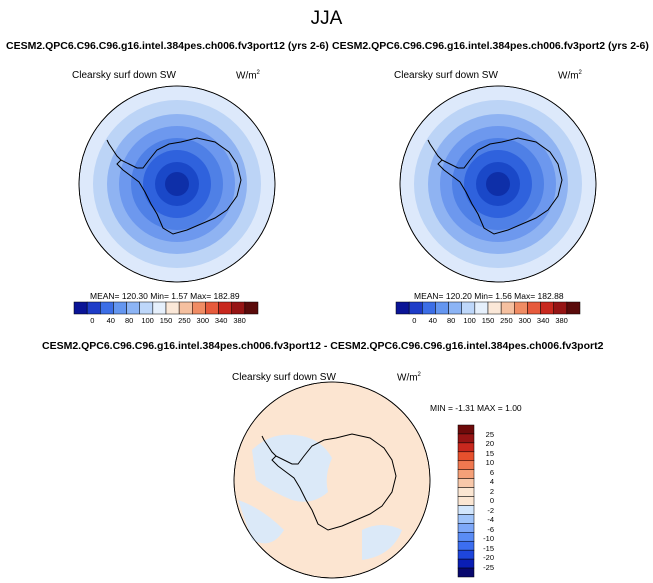  I want to click on negative-anomaly-patch, so click(382, 542).